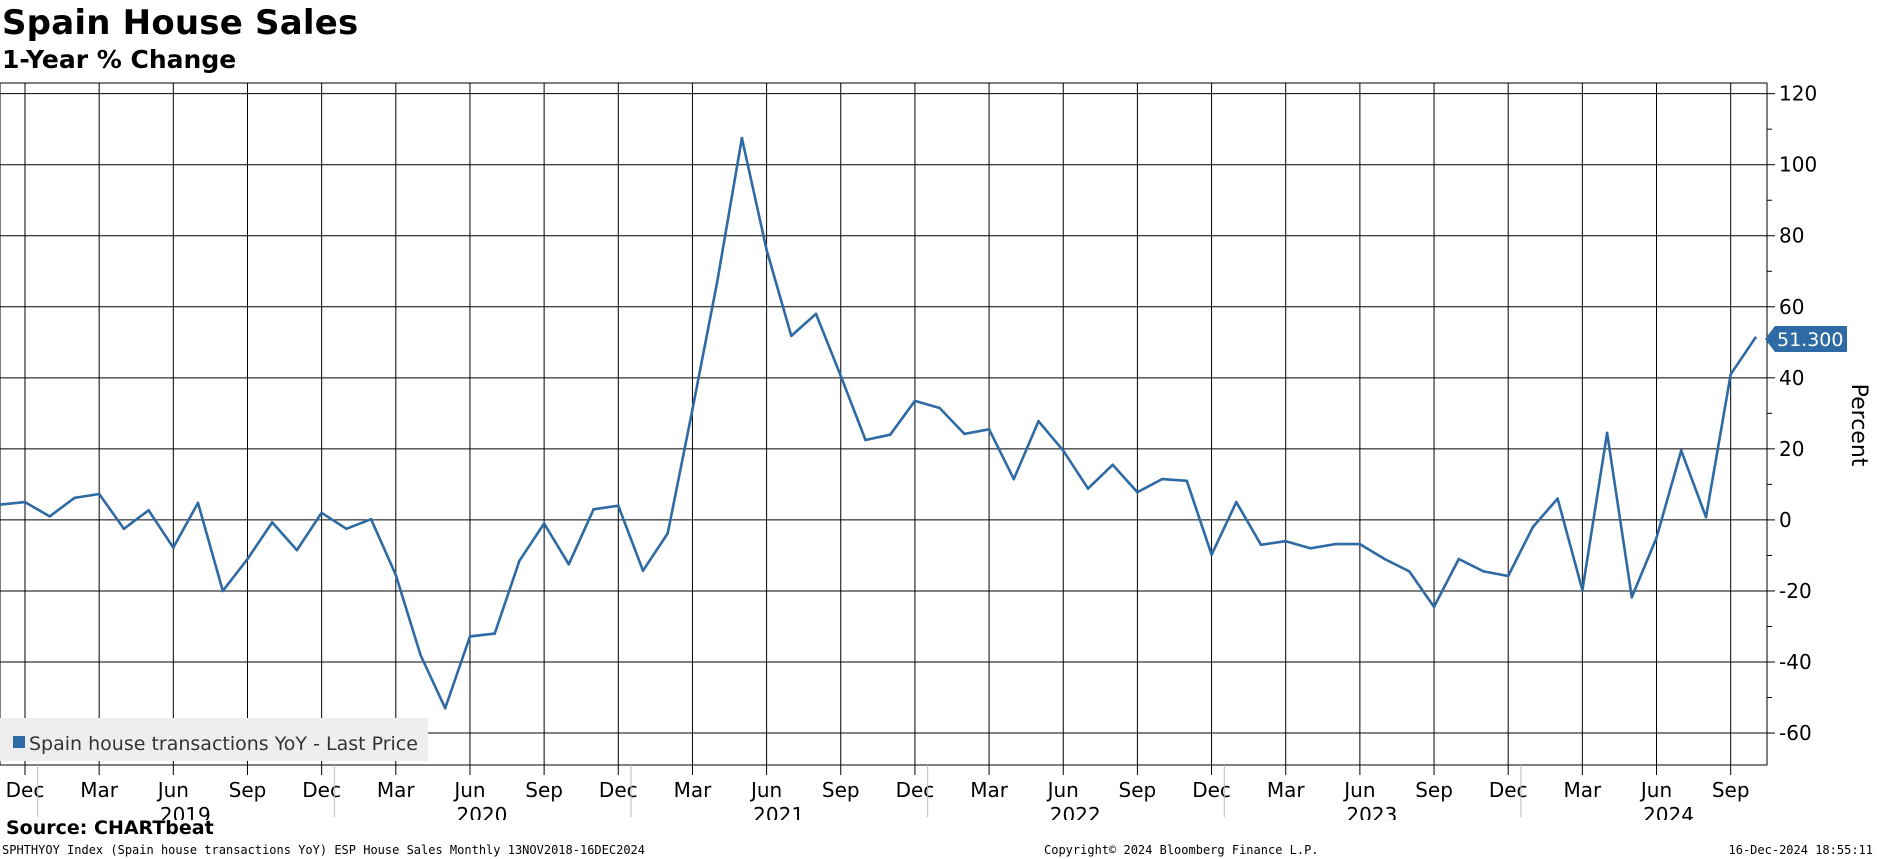 This screenshot has height=859, width=1877. What do you see at coordinates (1785, 520) in the screenshot?
I see `y-tick-label: 0` at bounding box center [1785, 520].